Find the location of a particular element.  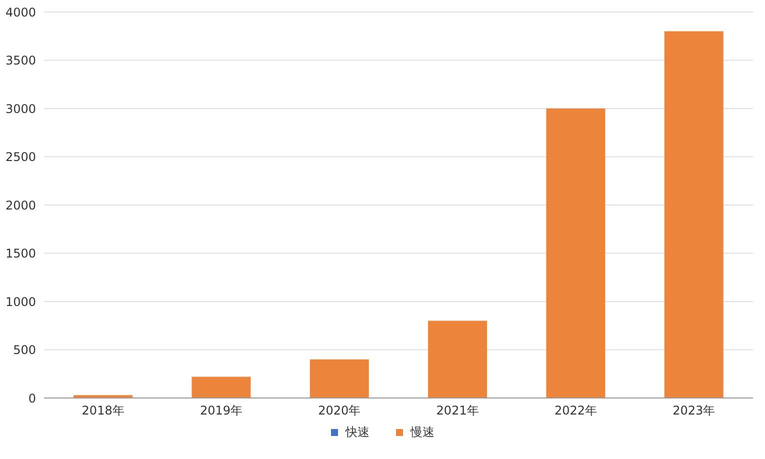

y-tick-label: 1000 is located at coordinates (20, 301).